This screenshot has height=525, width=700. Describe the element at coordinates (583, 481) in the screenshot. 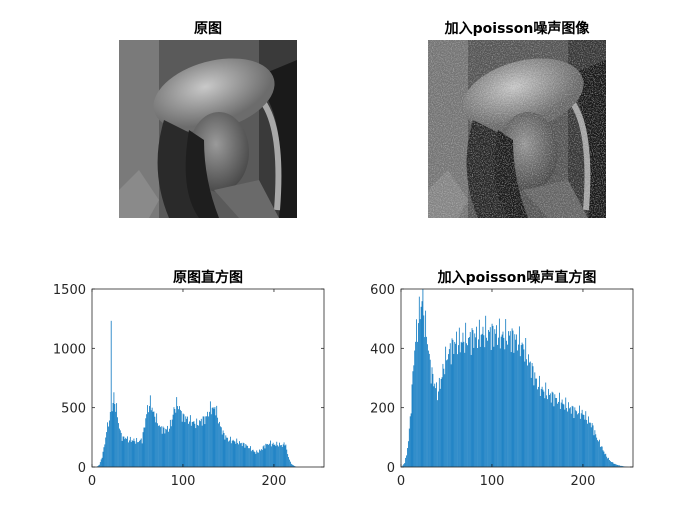

I see `x-tick-label: 200` at that location.